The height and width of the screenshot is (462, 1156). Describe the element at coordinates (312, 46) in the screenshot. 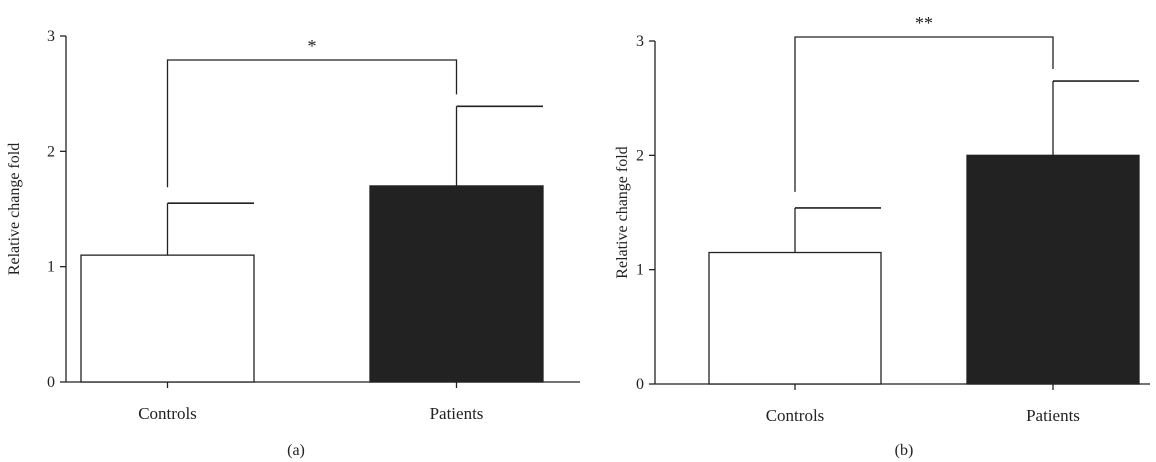

I see `significance-marker: *` at that location.